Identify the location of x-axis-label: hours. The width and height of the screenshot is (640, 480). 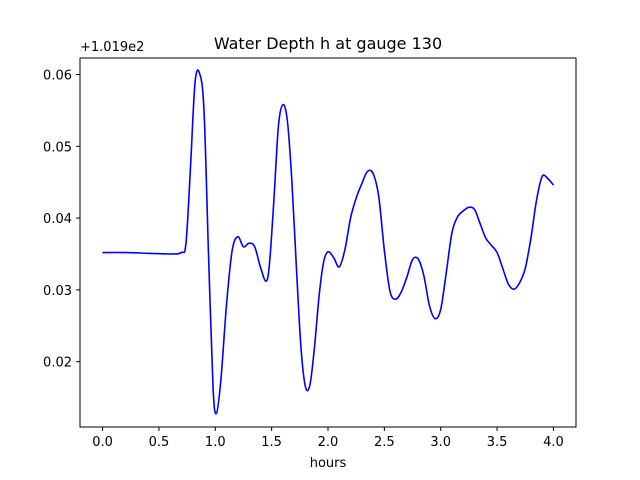
(328, 463).